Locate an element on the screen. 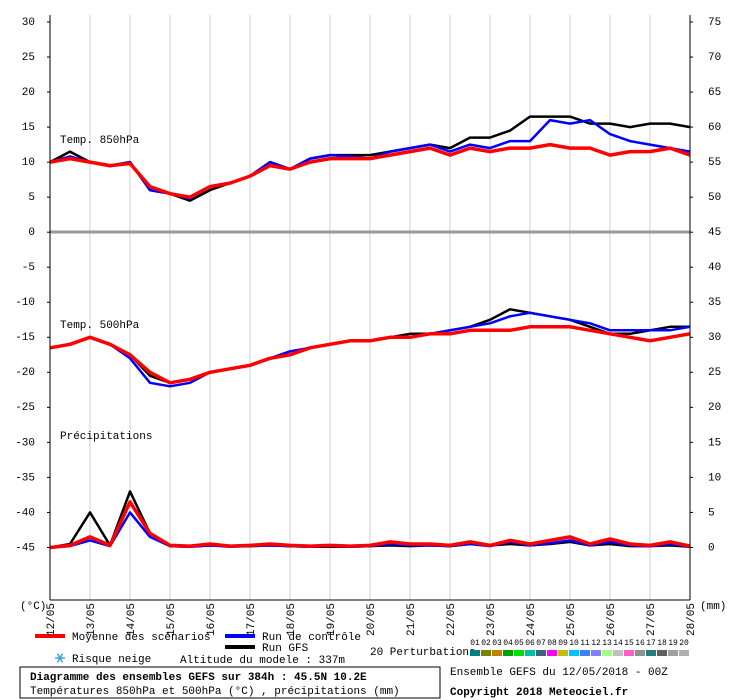 Image resolution: width=740 pixels, height=700 pixels. y2-tick-label: 40 is located at coordinates (714, 268).